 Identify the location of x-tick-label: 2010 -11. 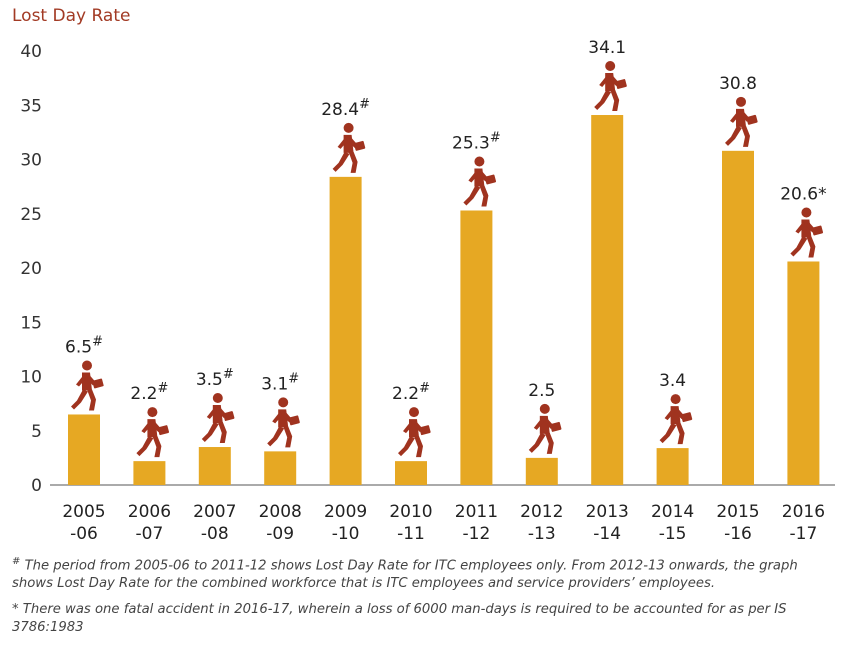
(410, 523).